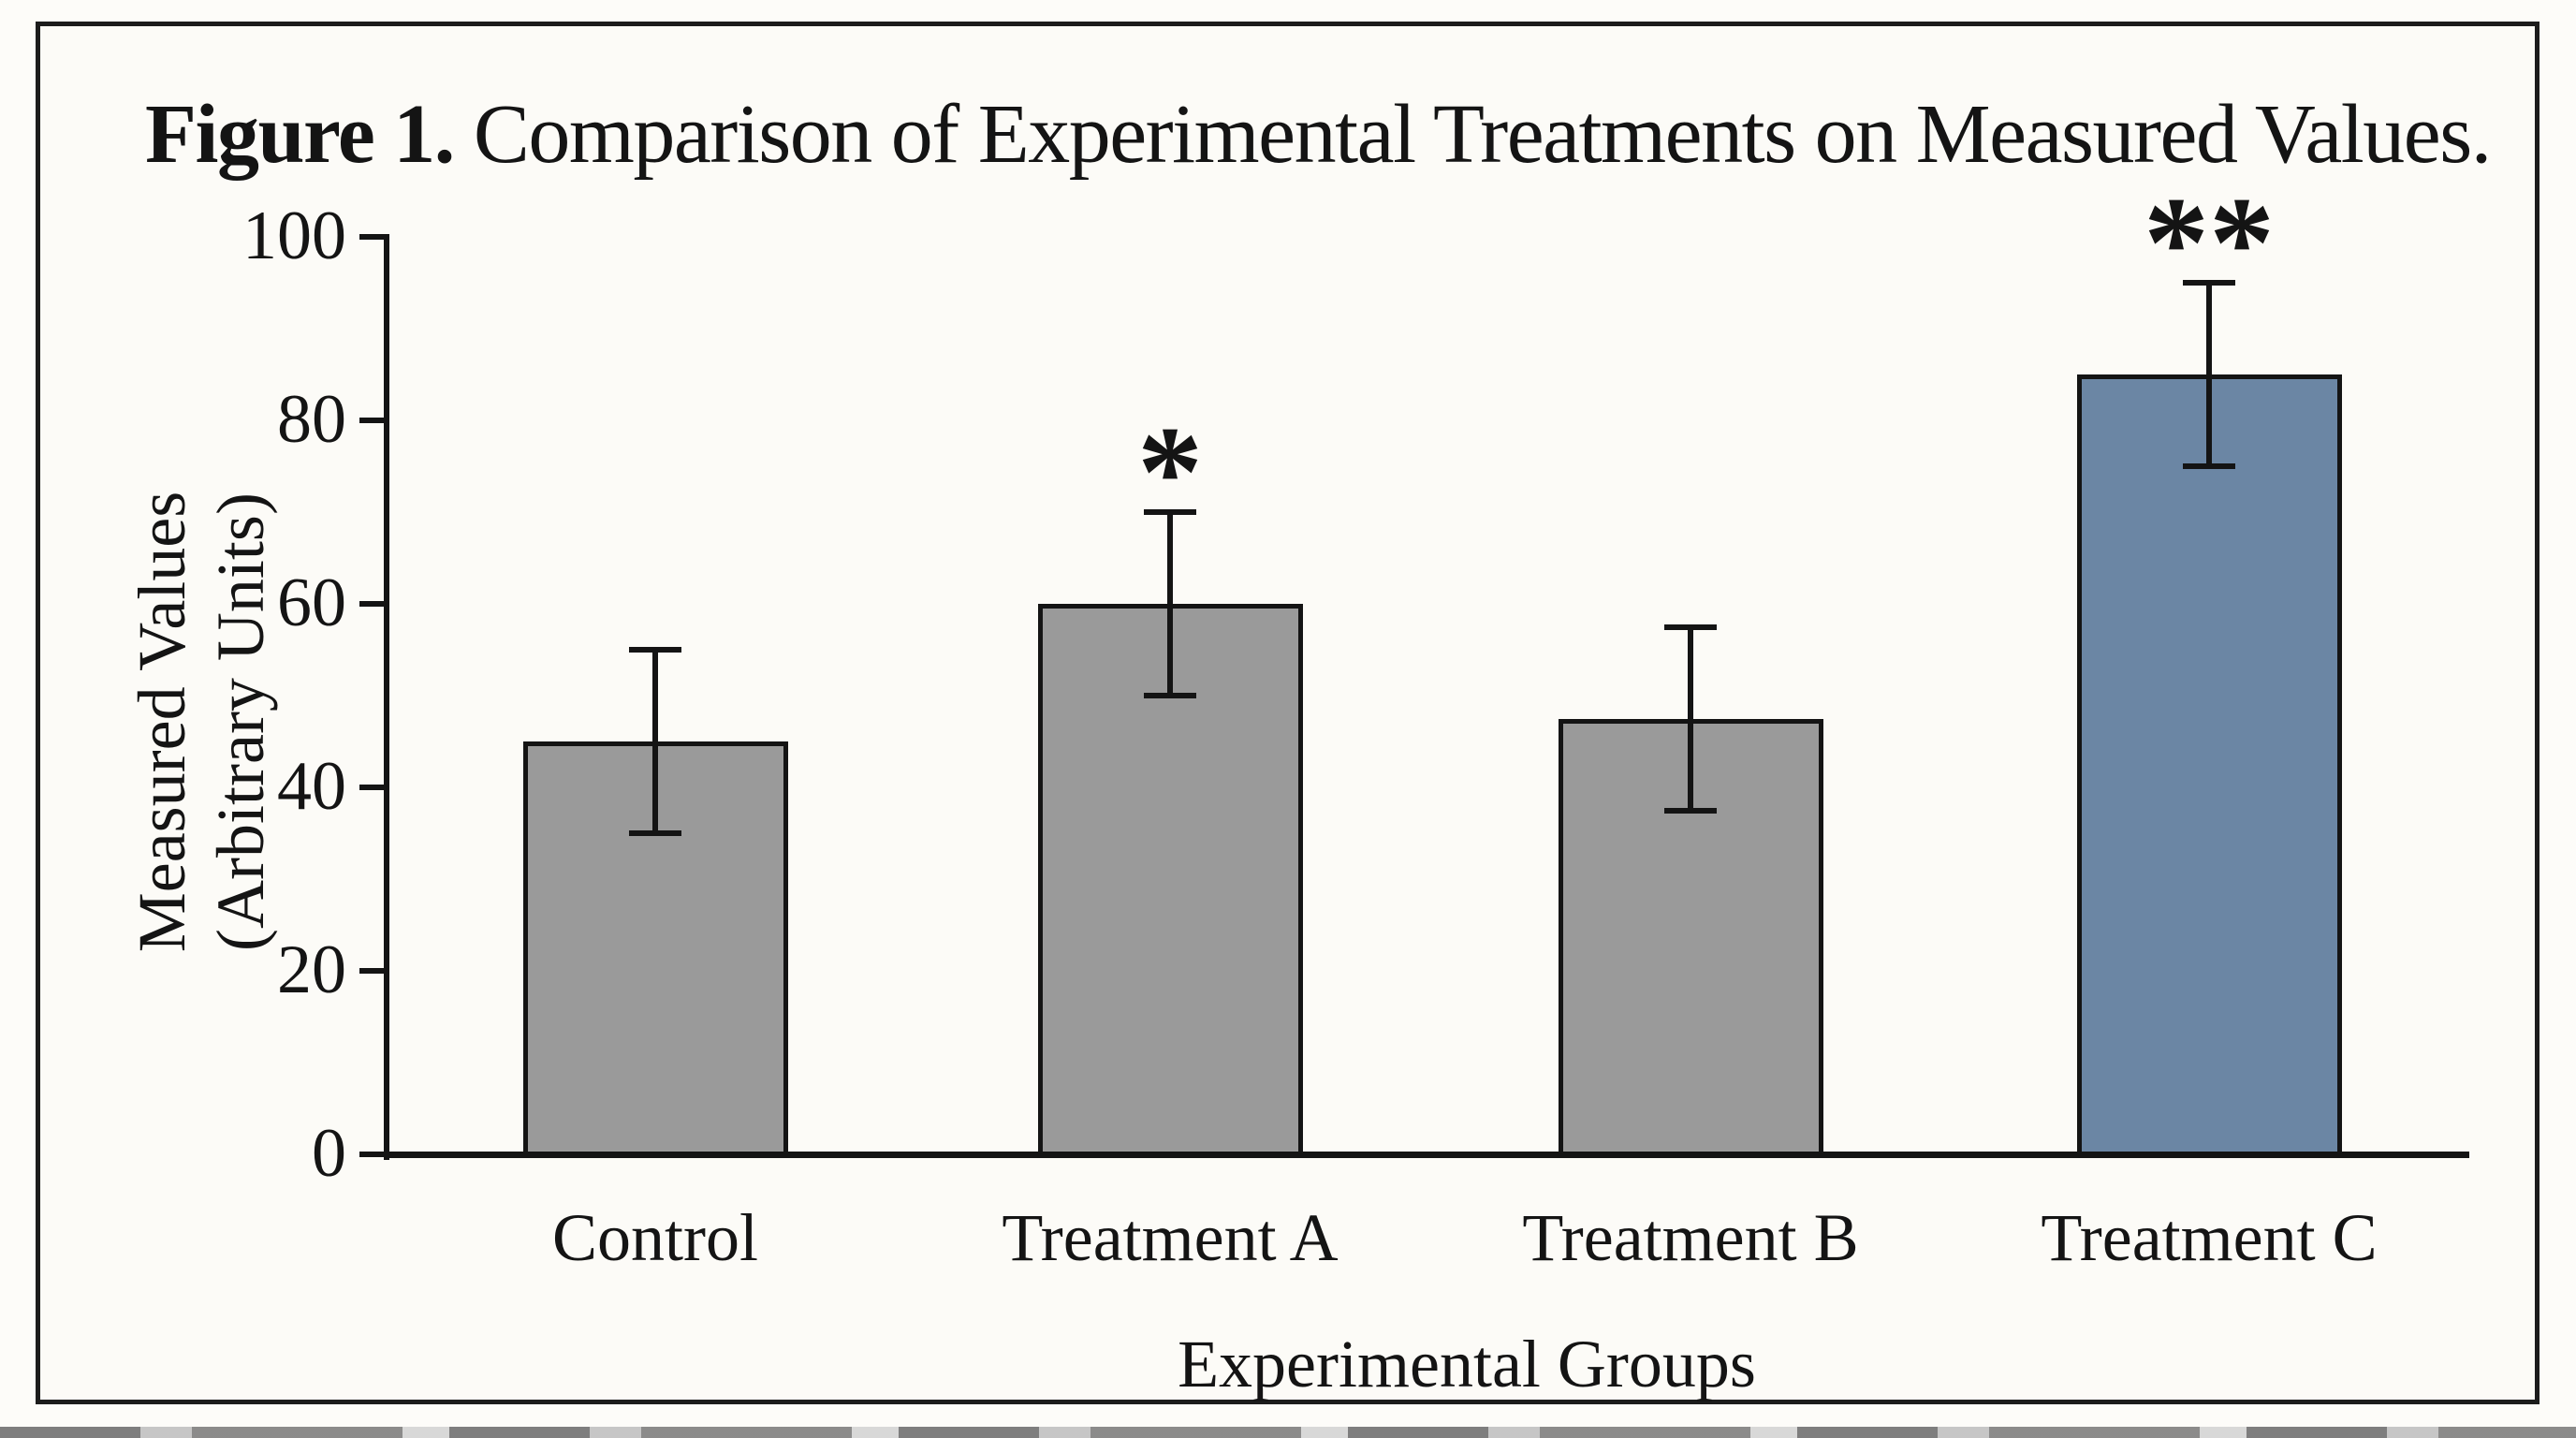 The height and width of the screenshot is (1438, 2576). What do you see at coordinates (311, 603) in the screenshot?
I see `y-tick-label: 60` at bounding box center [311, 603].